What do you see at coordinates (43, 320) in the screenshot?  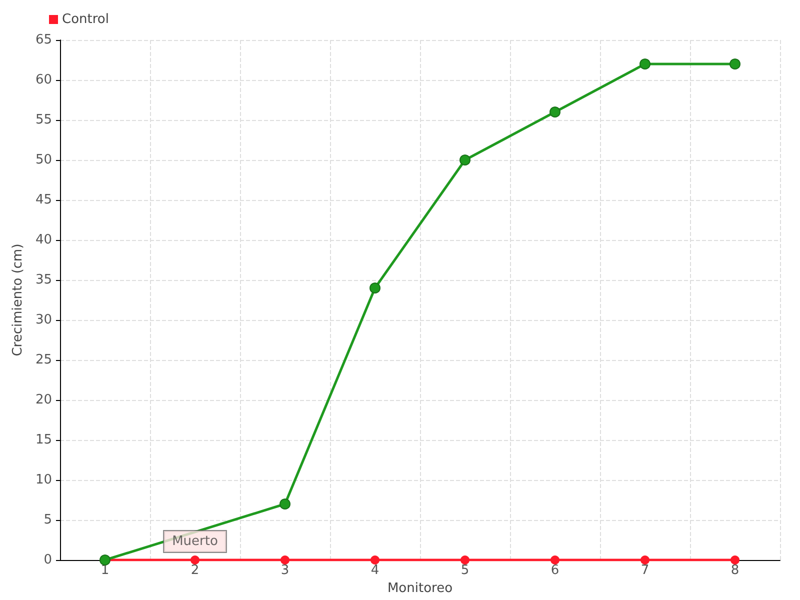 I see `y-tick-label: 30` at bounding box center [43, 320].